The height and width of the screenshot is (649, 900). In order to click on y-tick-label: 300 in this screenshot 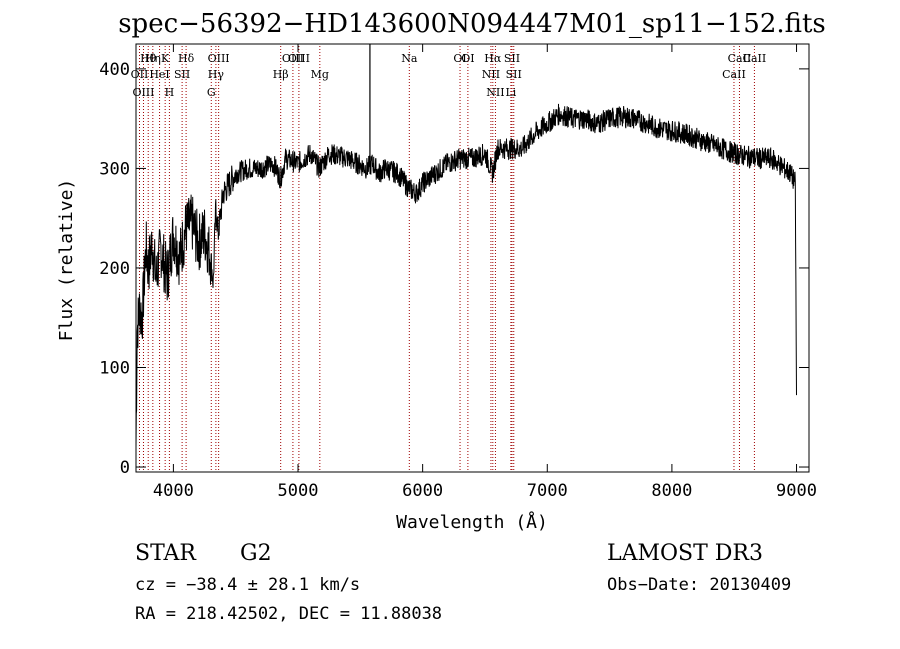, I will do `click(114, 169)`.